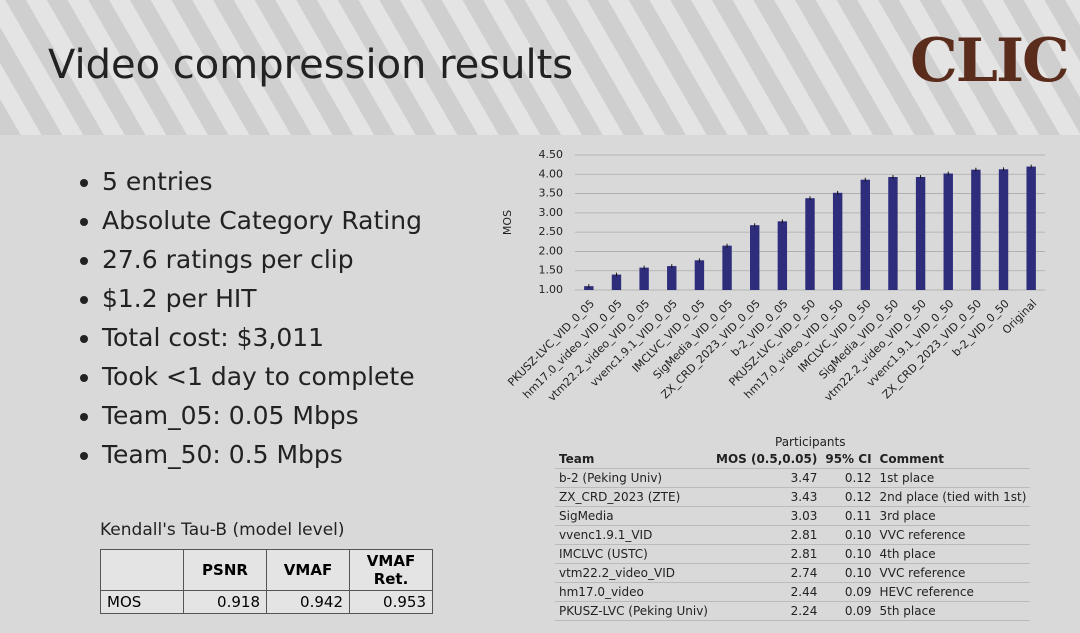  I want to click on row: vvenc1.9.1_VID 2.81 0.10 VVC reference, so click(793, 535).